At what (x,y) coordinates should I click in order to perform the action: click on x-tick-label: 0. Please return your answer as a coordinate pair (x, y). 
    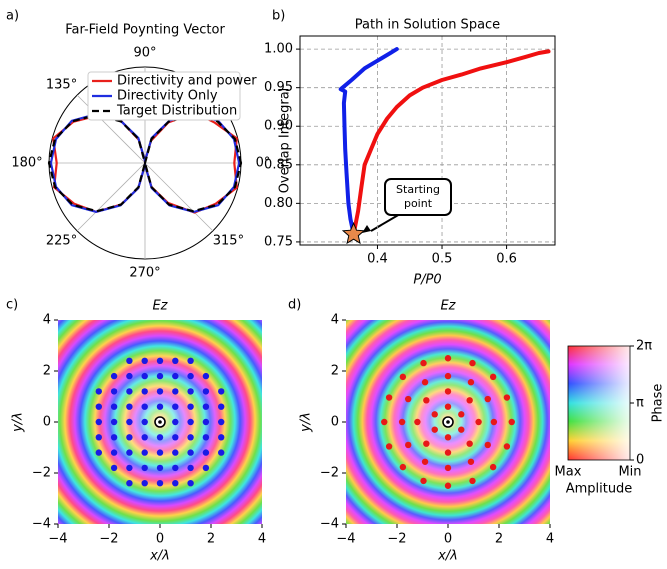
    Looking at the image, I should click on (160, 539).